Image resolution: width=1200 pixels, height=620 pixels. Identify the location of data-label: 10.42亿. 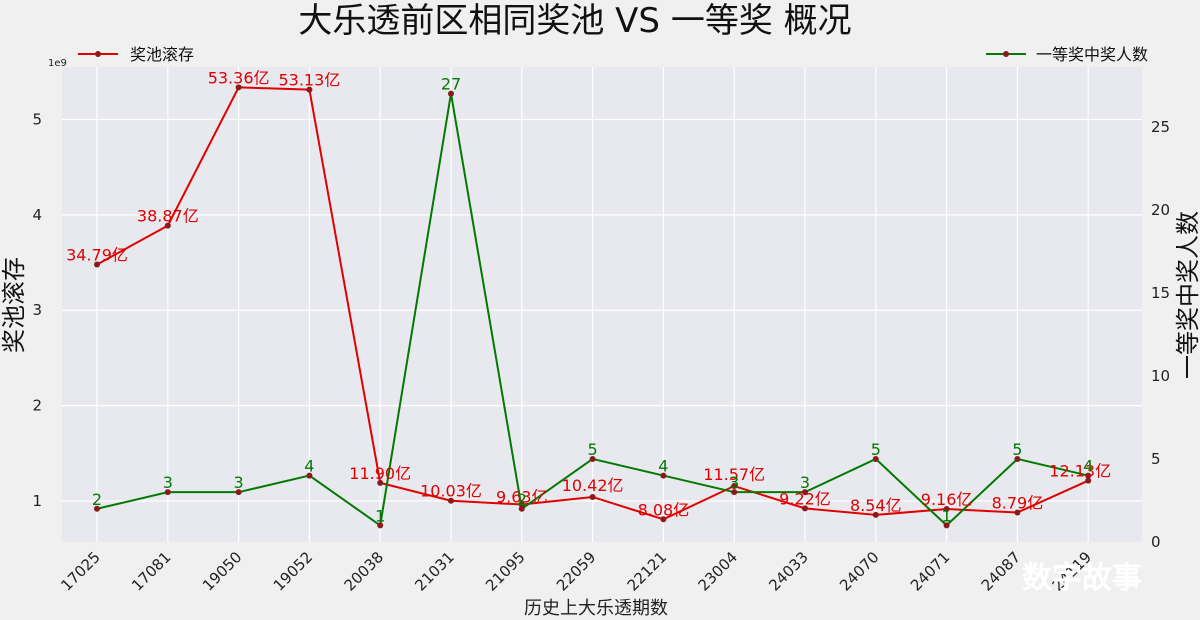
(593, 485).